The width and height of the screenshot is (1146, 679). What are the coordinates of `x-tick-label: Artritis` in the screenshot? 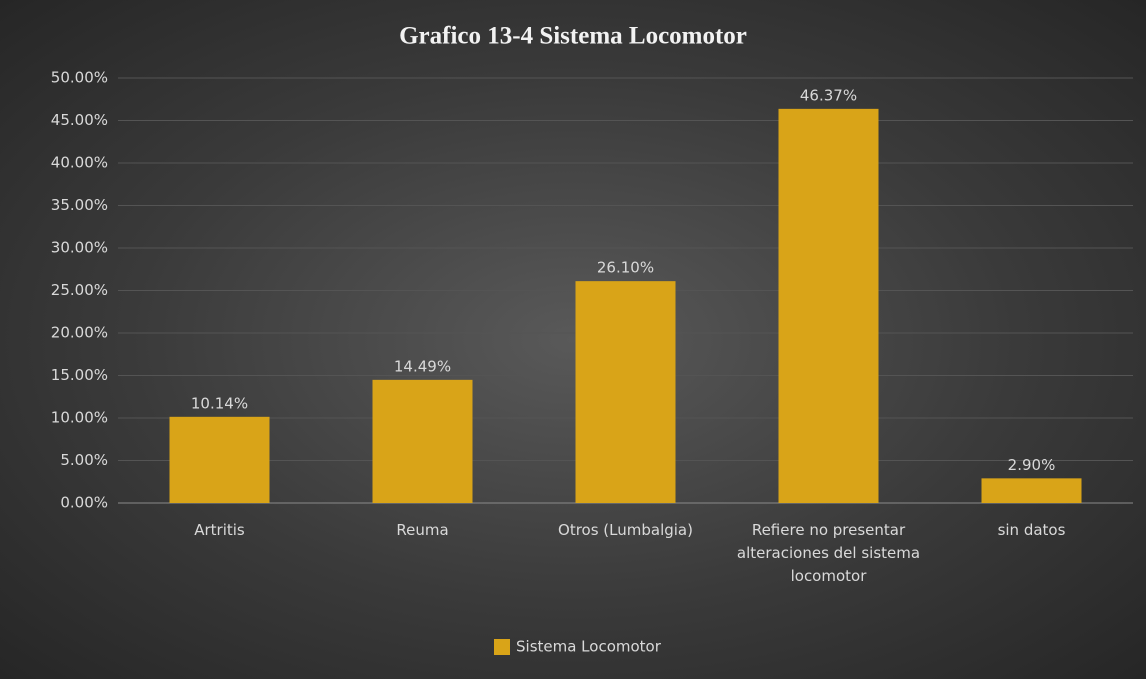 It's located at (219, 530).